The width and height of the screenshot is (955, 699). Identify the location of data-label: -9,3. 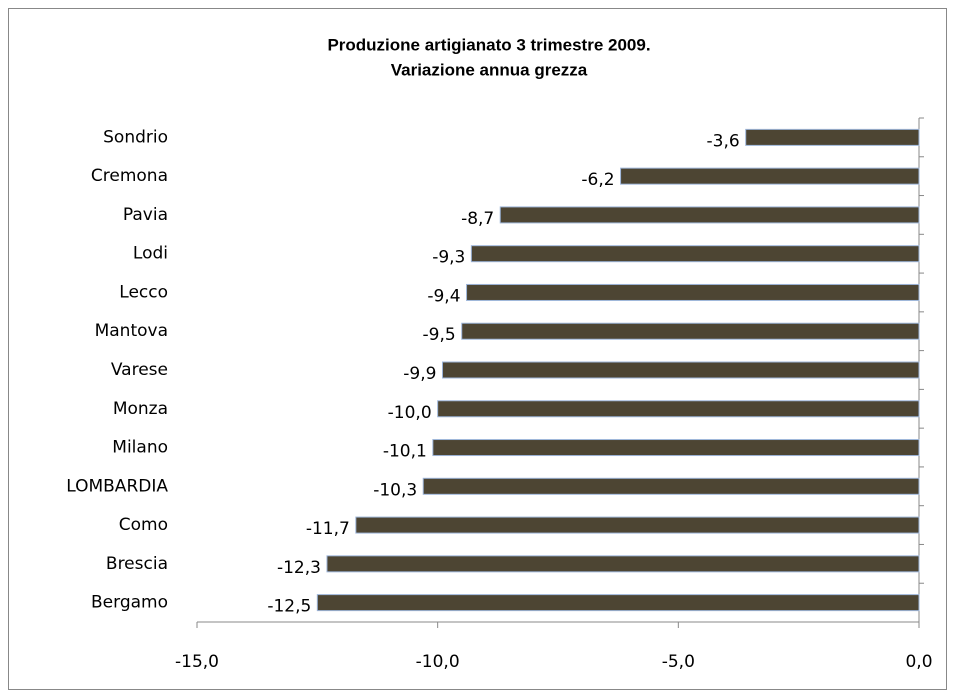
(448, 258).